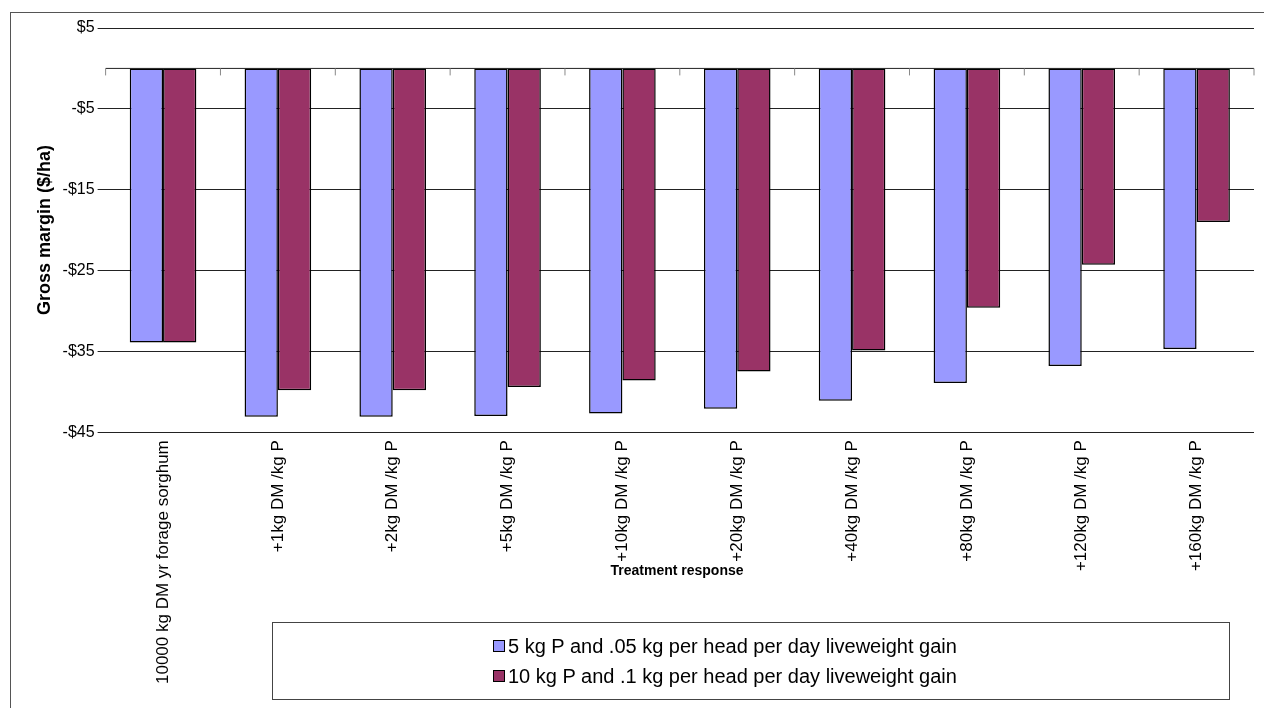  Describe the element at coordinates (392, 496) in the screenshot. I see `x-tick-label: +2kg DM /kg P` at that location.